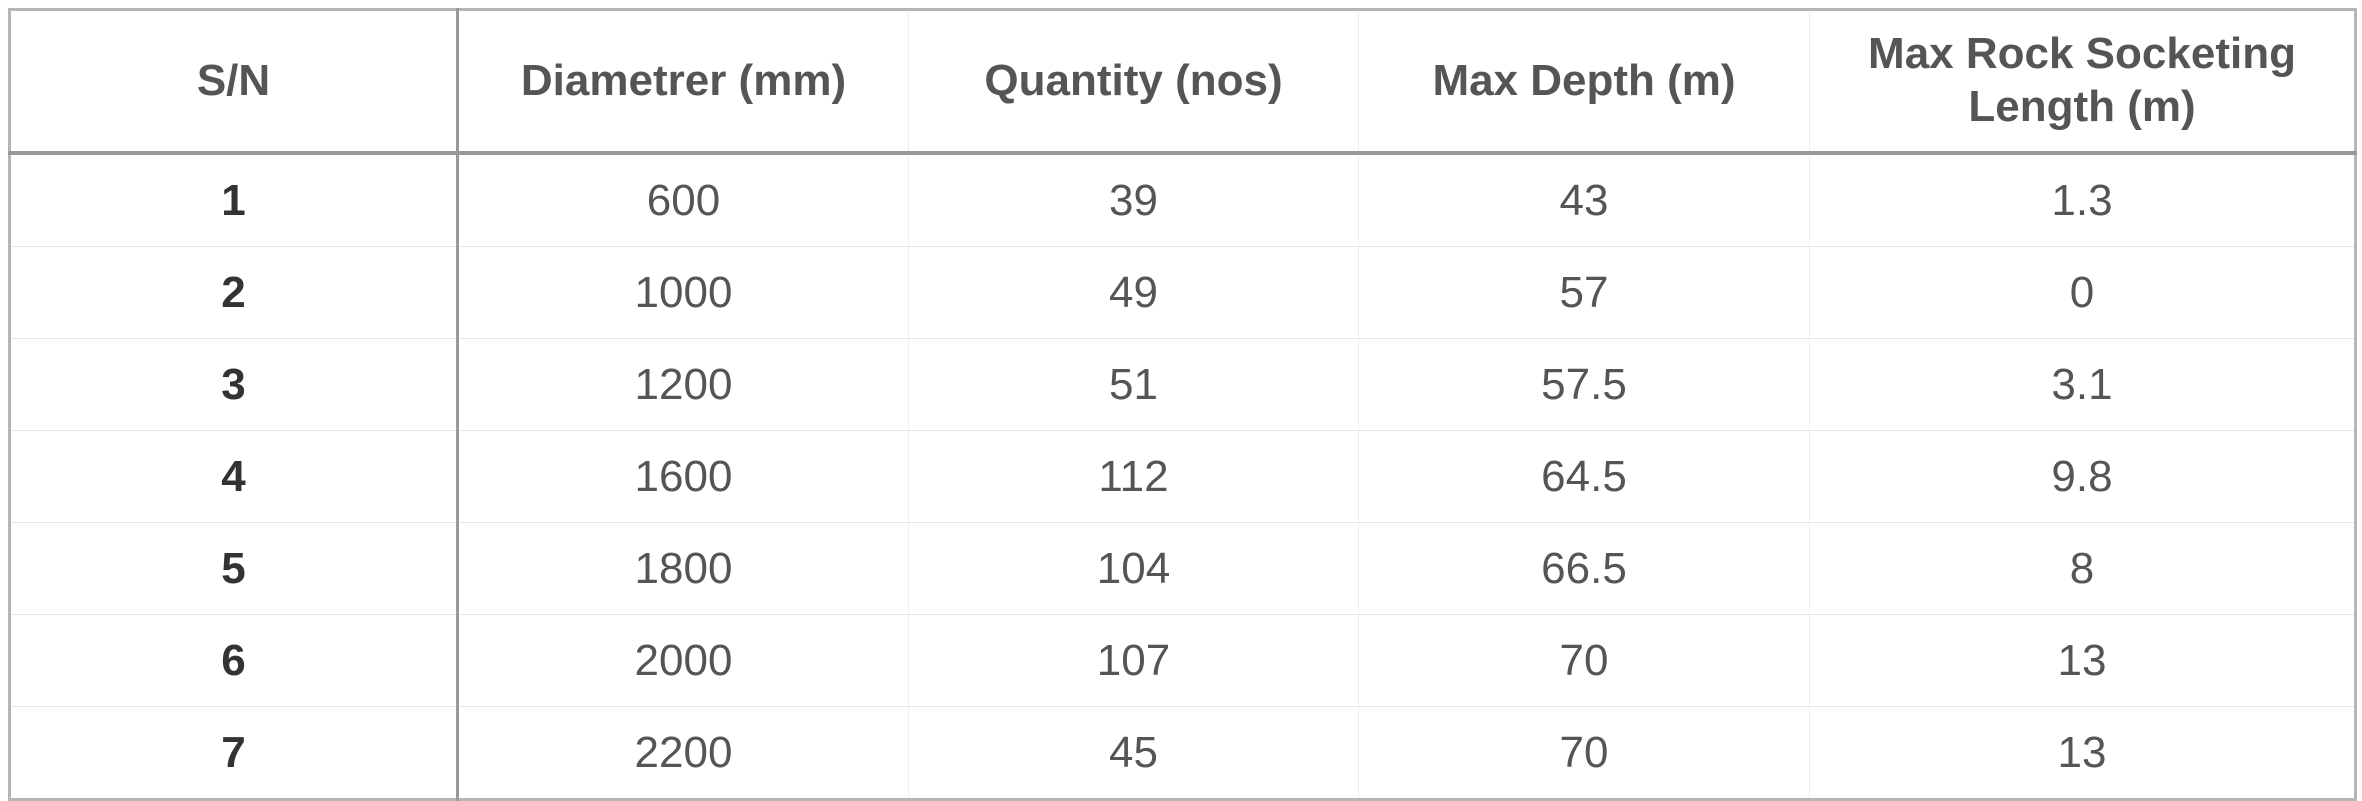 This screenshot has height=801, width=2362. I want to click on table-row: 2 1000 49 57 0, so click(1182, 292).